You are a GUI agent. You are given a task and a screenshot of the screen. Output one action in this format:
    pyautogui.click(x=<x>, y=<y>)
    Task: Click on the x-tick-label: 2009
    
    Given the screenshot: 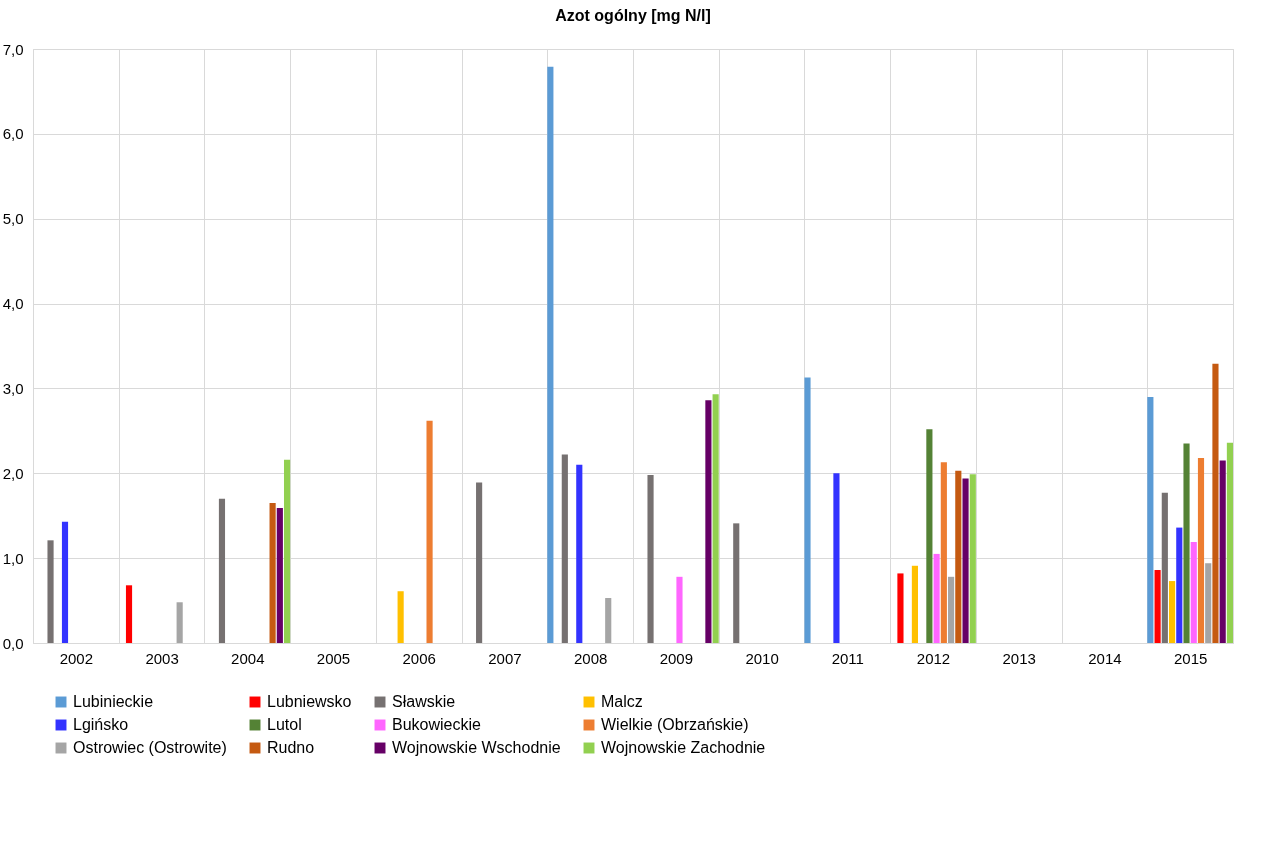 What is the action you would take?
    pyautogui.click(x=676, y=658)
    